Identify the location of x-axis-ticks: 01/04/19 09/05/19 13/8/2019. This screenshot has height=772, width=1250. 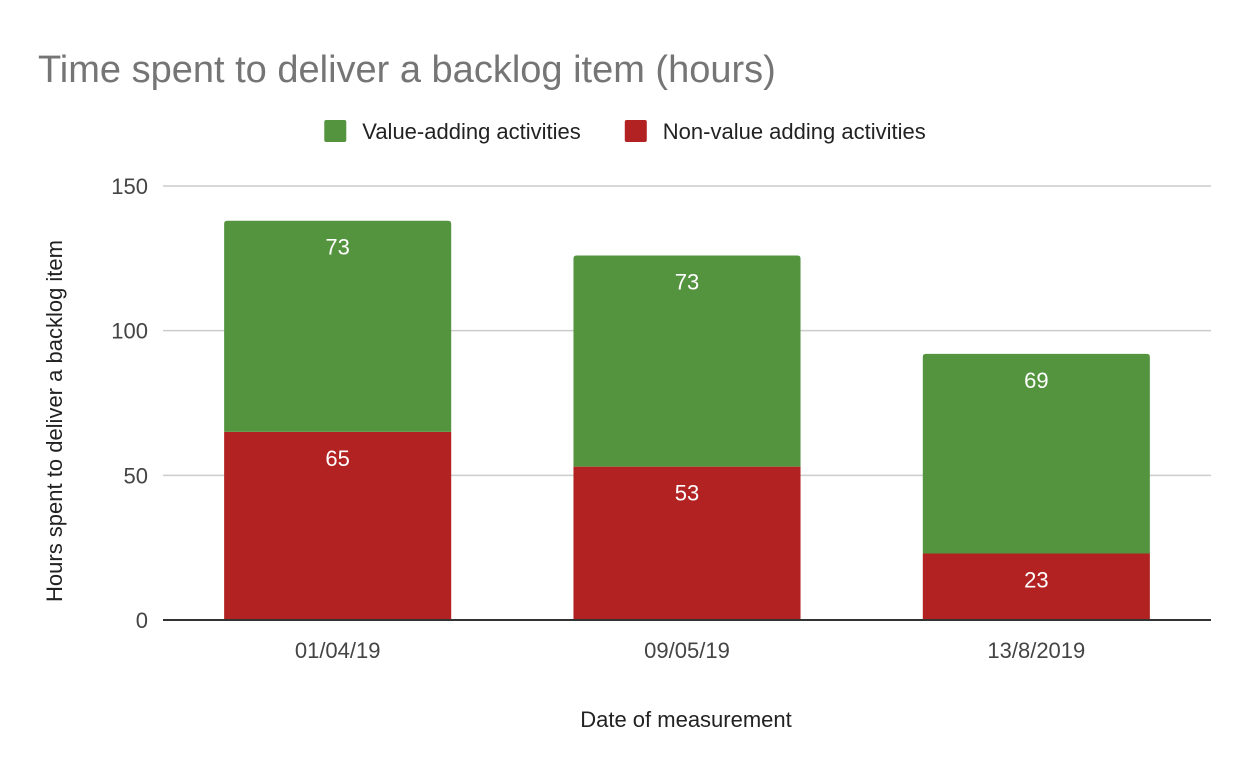
(690, 650).